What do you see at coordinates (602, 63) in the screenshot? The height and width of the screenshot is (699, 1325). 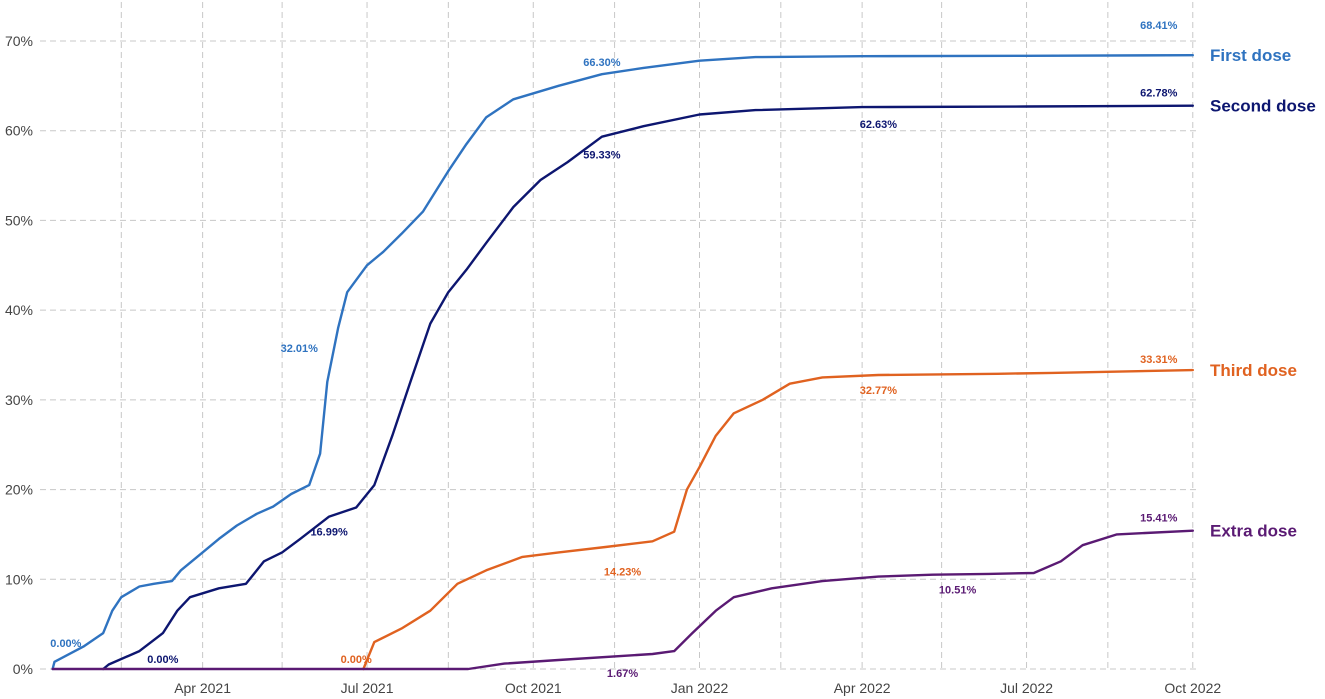 I see `data-label-first-dose: 66.30%` at bounding box center [602, 63].